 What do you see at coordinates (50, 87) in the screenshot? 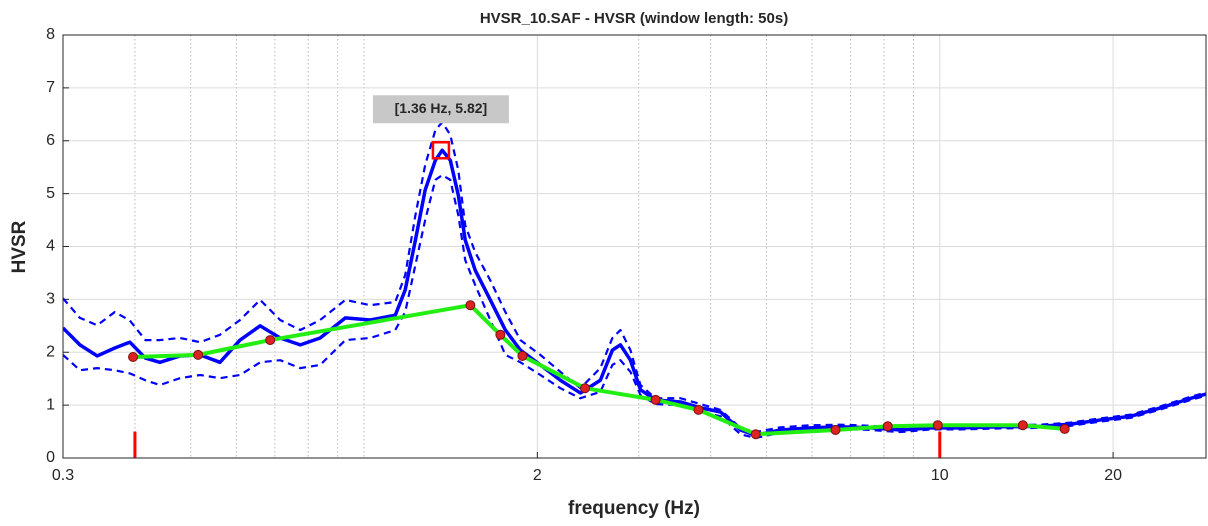
I see `y-tick-label: 7` at bounding box center [50, 87].